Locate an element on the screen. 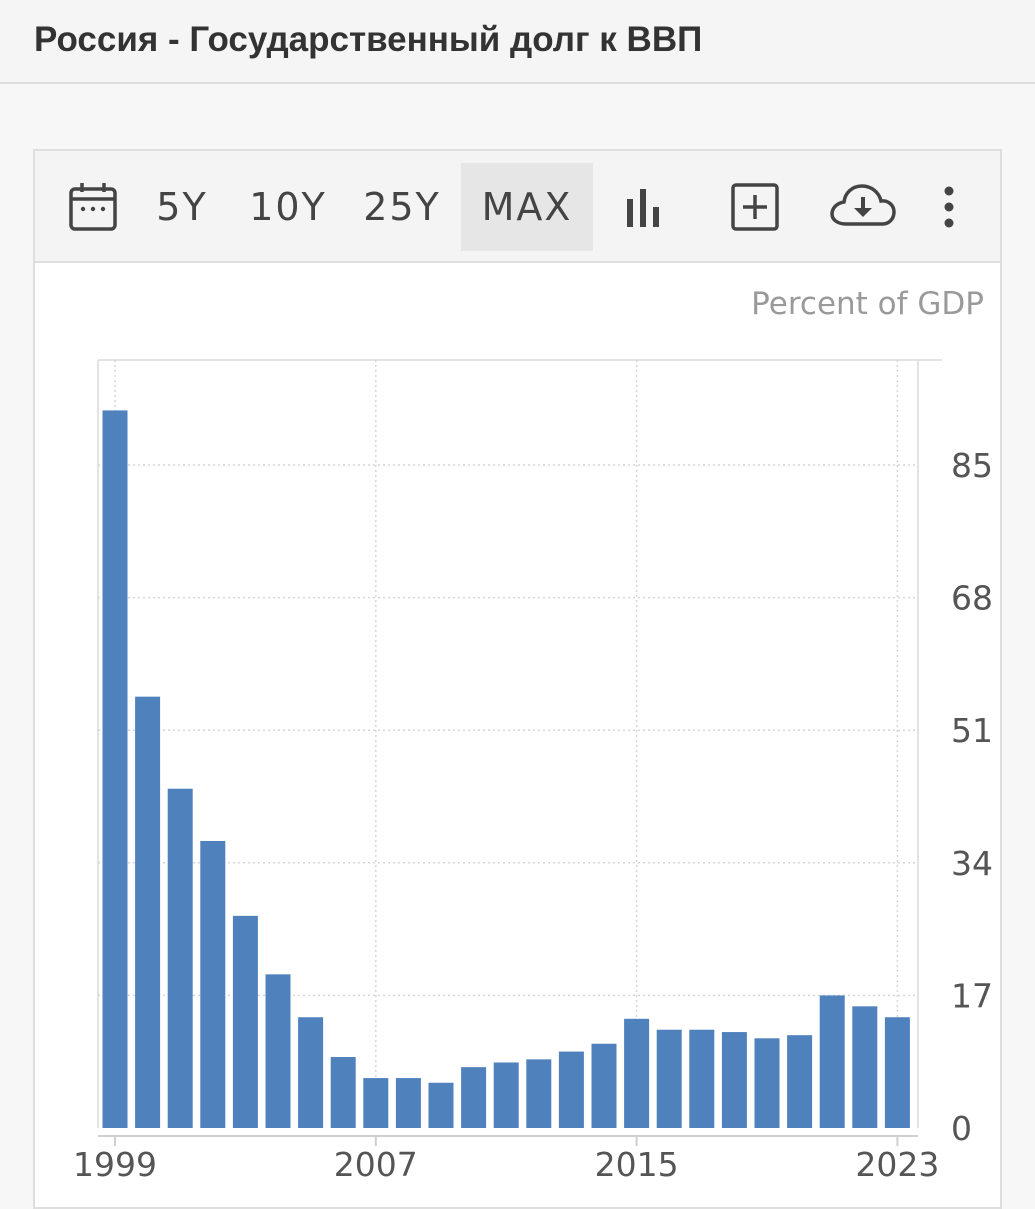 This screenshot has height=1209, width=1035. bar-2015 is located at coordinates (637, 1073).